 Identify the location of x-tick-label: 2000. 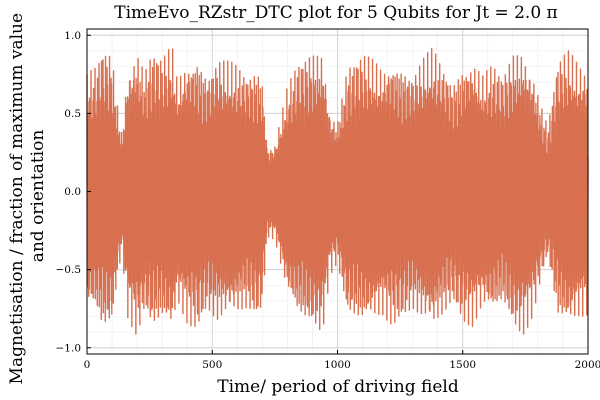
(587, 365).